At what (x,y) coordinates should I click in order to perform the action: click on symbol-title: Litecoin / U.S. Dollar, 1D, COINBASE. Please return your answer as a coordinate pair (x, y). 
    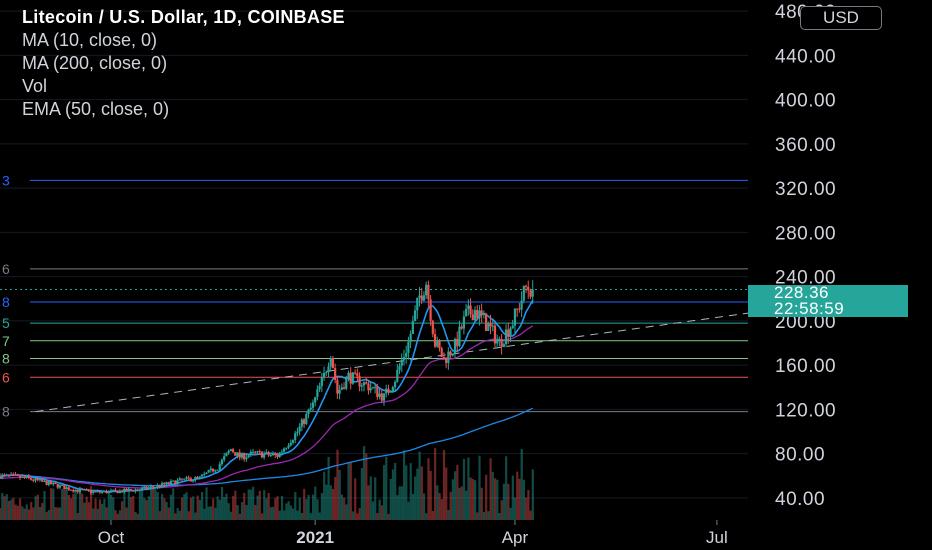
    Looking at the image, I should click on (183, 17).